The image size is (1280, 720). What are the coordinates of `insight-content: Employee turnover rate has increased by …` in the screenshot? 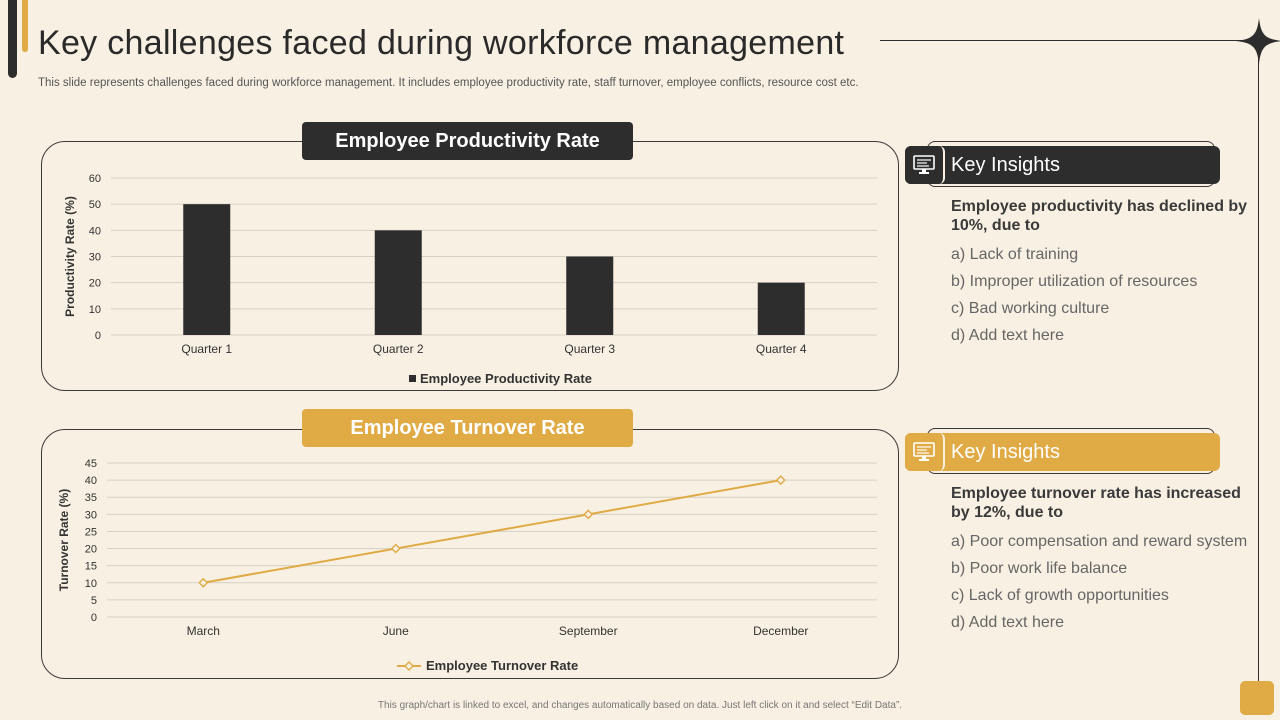 It's located at (1101, 560).